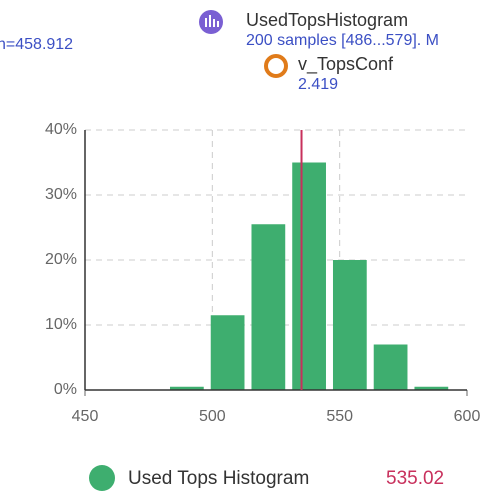 The width and height of the screenshot is (501, 496). Describe the element at coordinates (212, 416) in the screenshot. I see `x-tick-label: 500` at that location.